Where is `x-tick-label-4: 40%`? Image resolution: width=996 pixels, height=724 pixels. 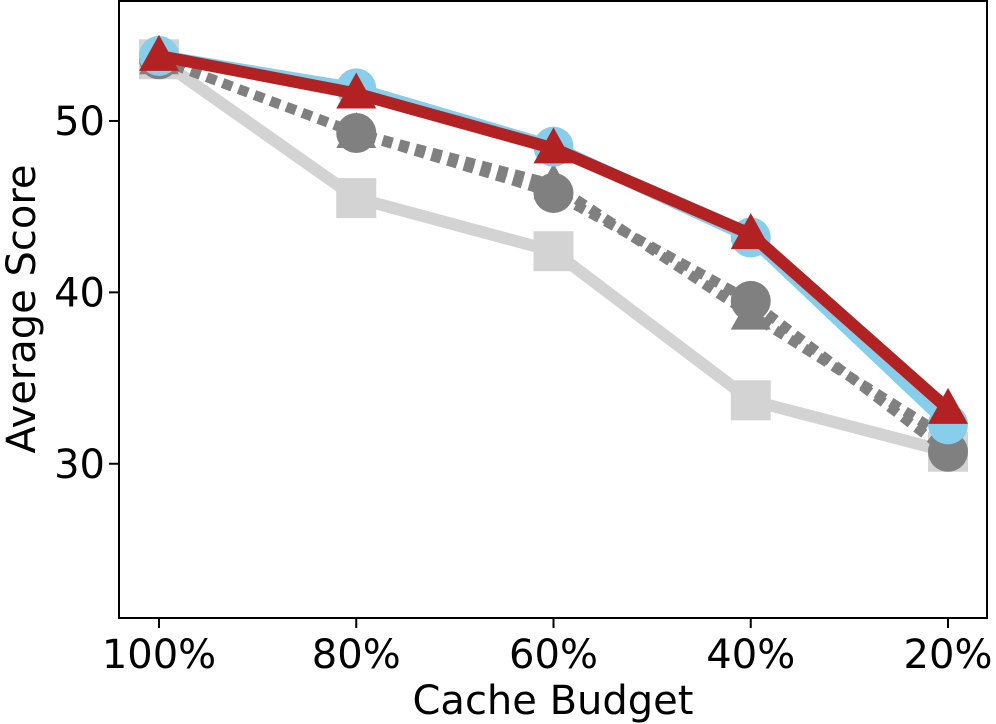 x-tick-label-4: 40% is located at coordinates (750, 655).